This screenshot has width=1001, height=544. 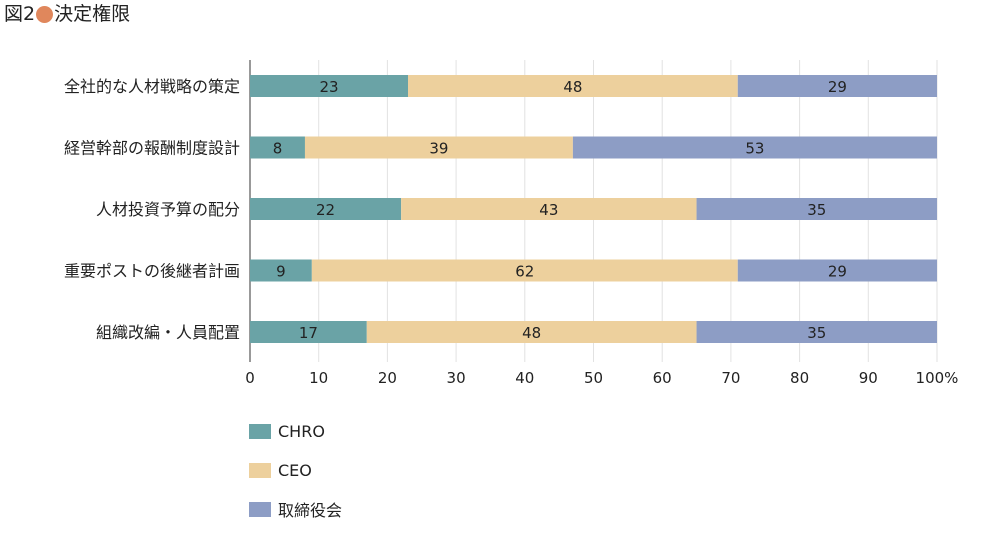 What do you see at coordinates (168, 332) in the screenshot?
I see `category-label: 組織改編・人員配置` at bounding box center [168, 332].